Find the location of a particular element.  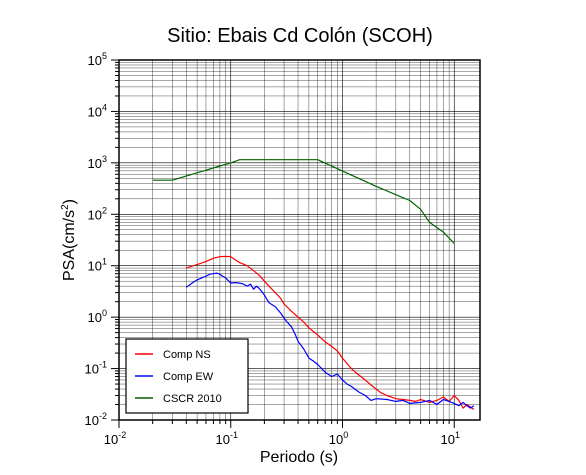

y-tick-label: 10⁰ is located at coordinates (97, 316).